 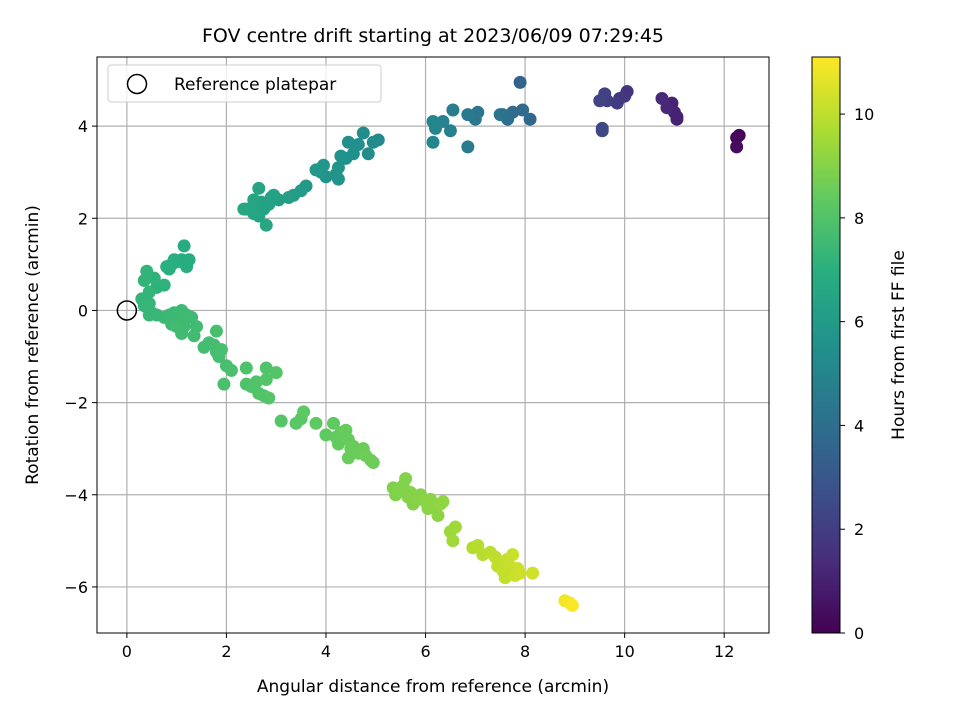 I want to click on y-tick-label: −4, so click(x=76, y=495).